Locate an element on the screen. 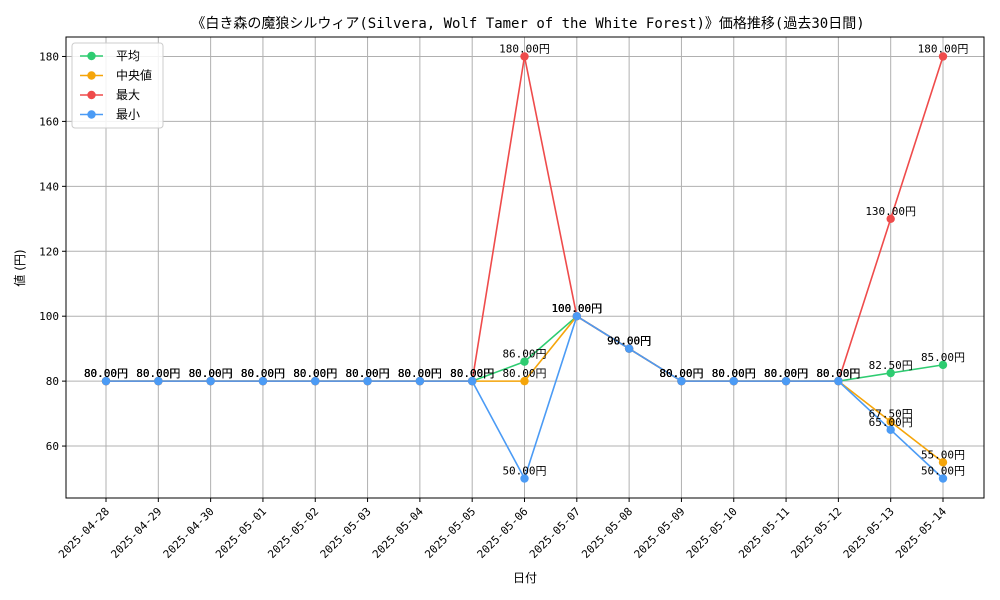  data-label: 65.00円 is located at coordinates (891, 422).